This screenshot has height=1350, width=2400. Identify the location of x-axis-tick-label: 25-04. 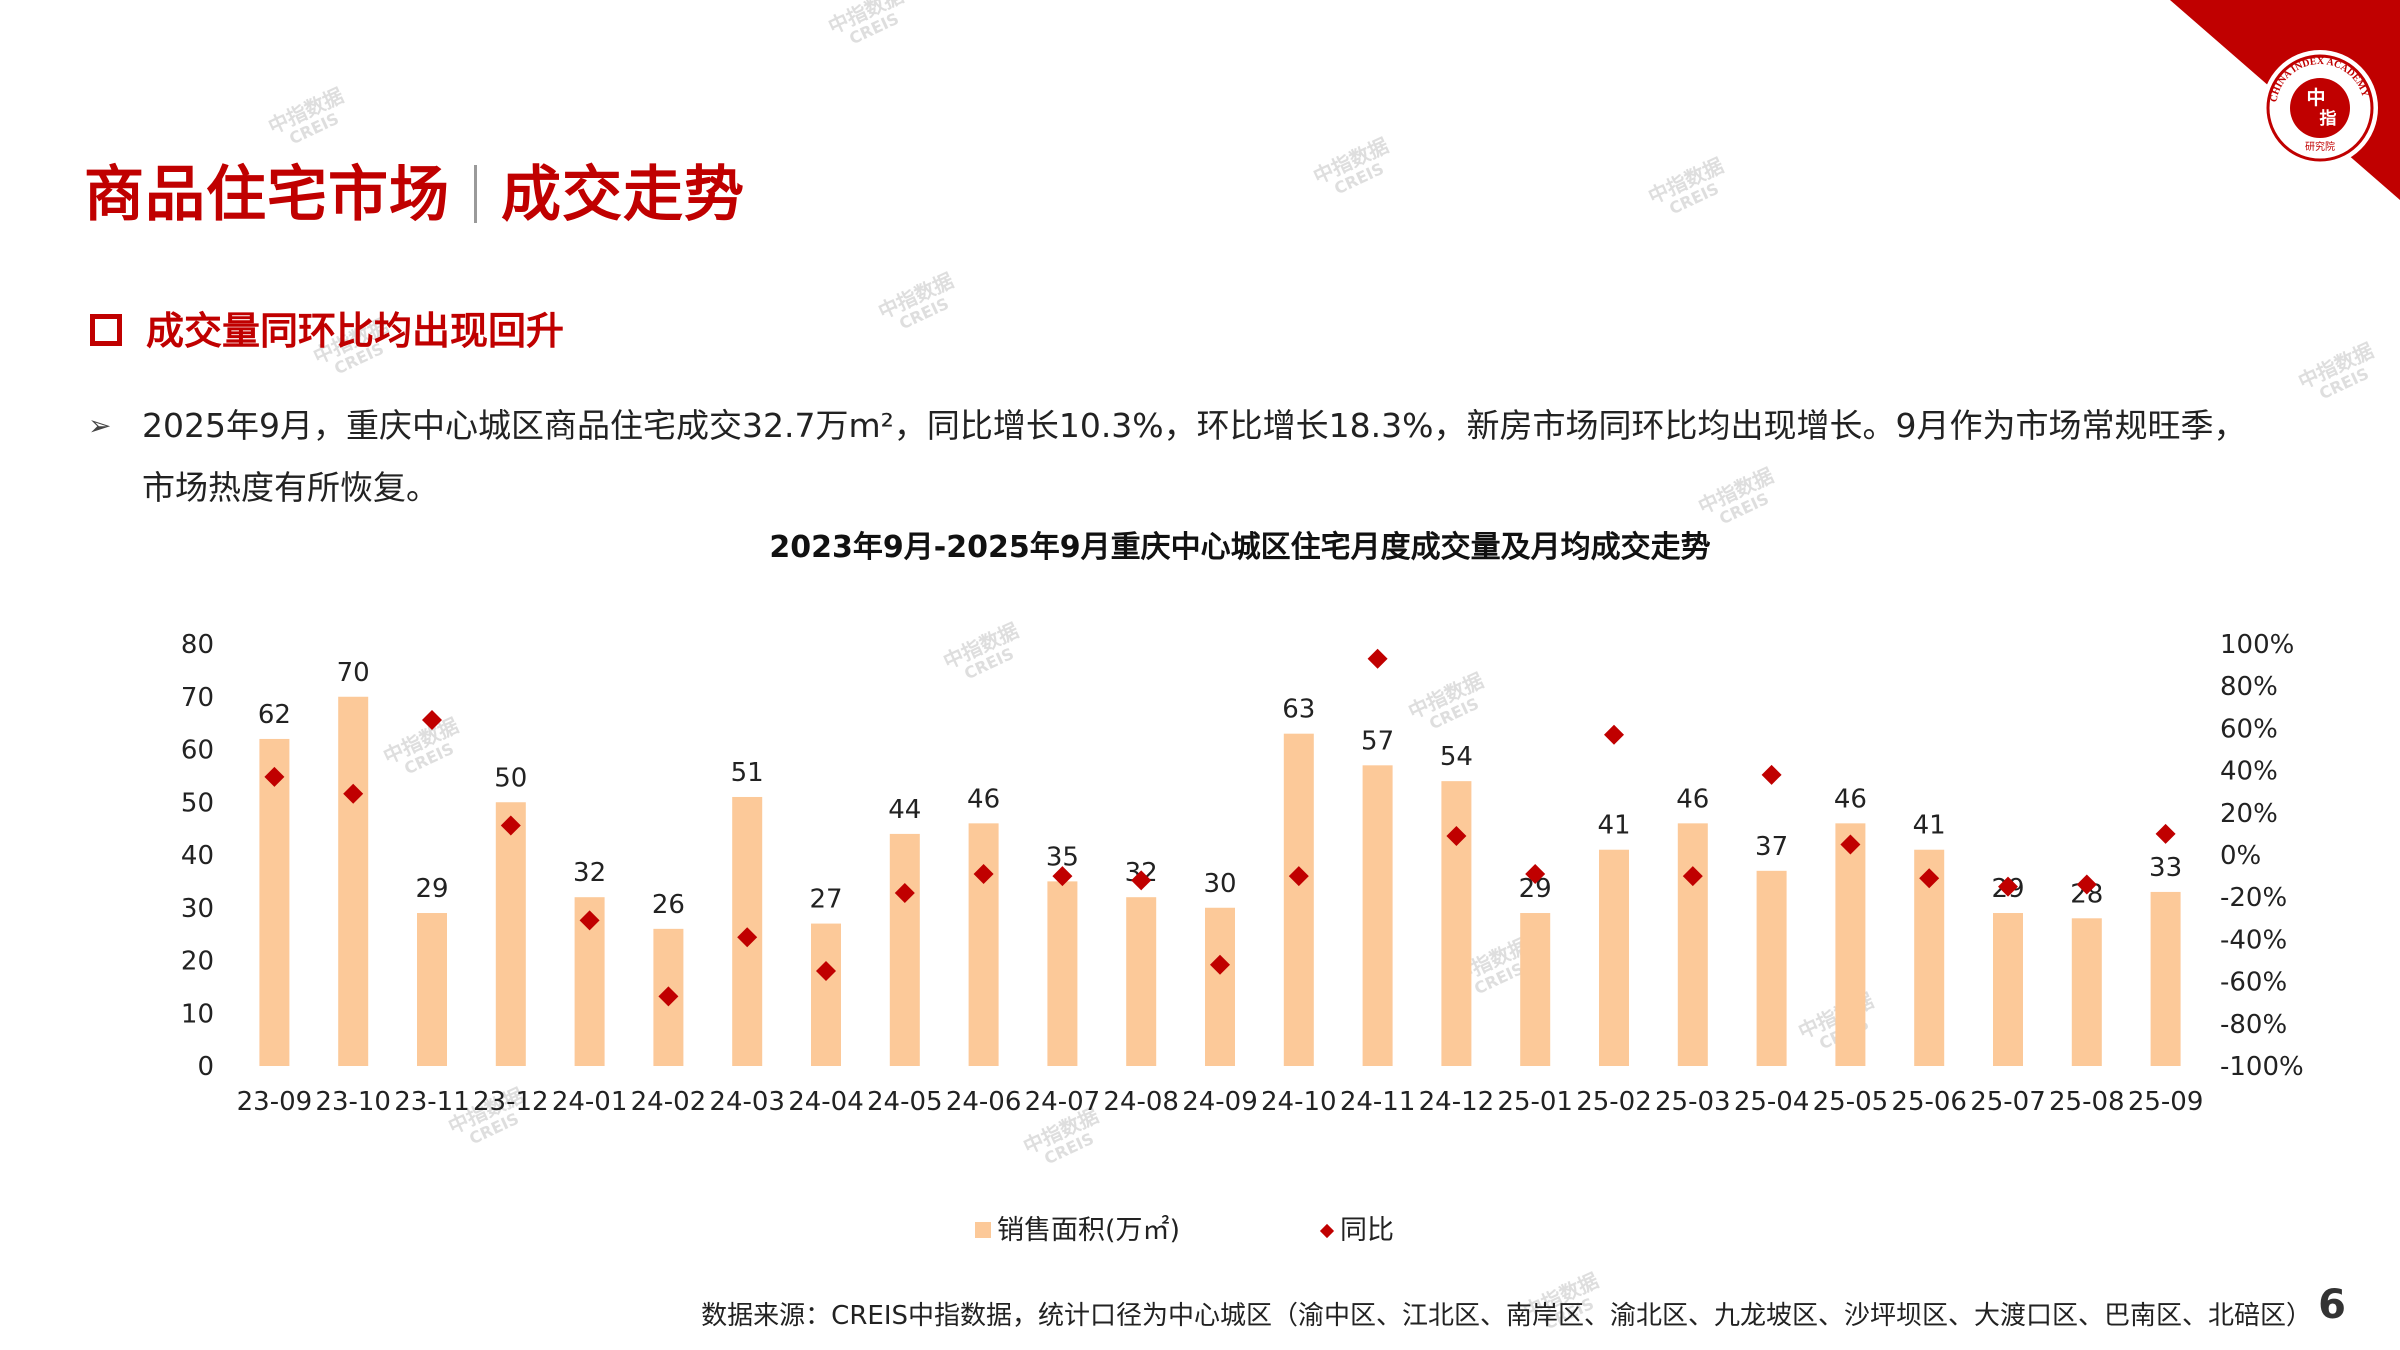
(1772, 1102).